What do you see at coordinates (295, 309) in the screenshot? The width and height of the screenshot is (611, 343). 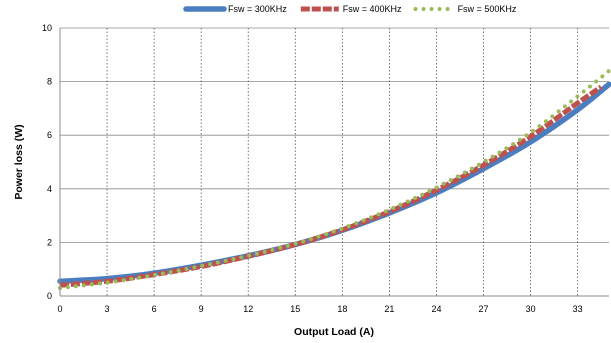 I see `x-tick-label-15: 15` at bounding box center [295, 309].